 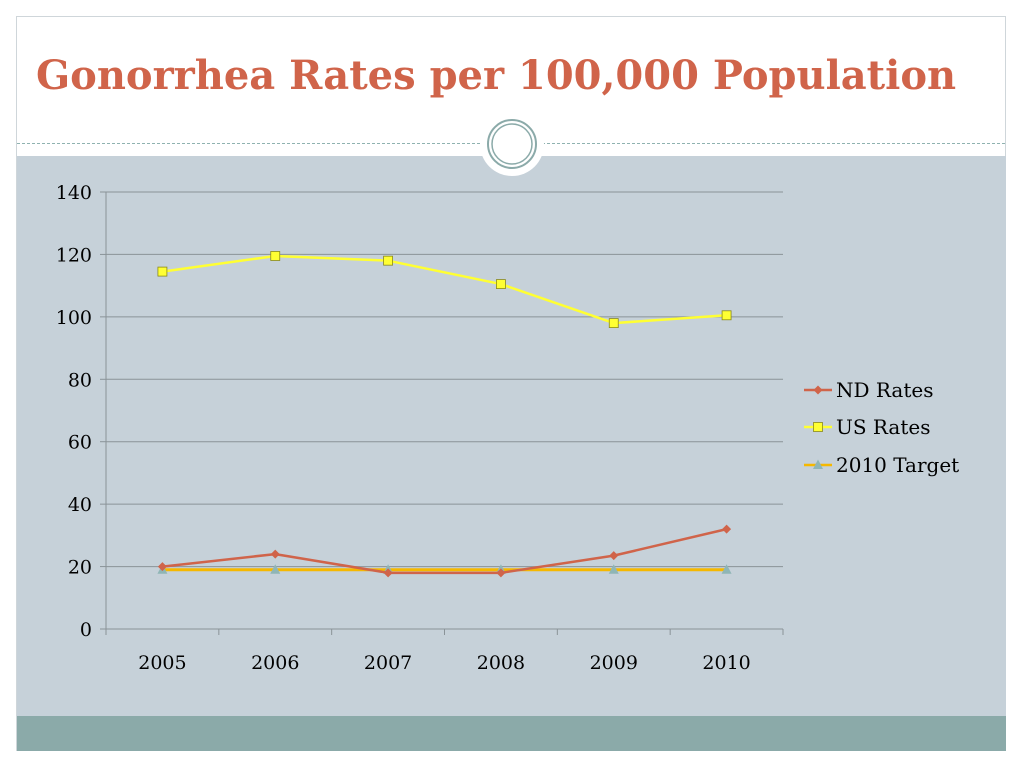 I want to click on x-tick-label: 2006, so click(x=275, y=663).